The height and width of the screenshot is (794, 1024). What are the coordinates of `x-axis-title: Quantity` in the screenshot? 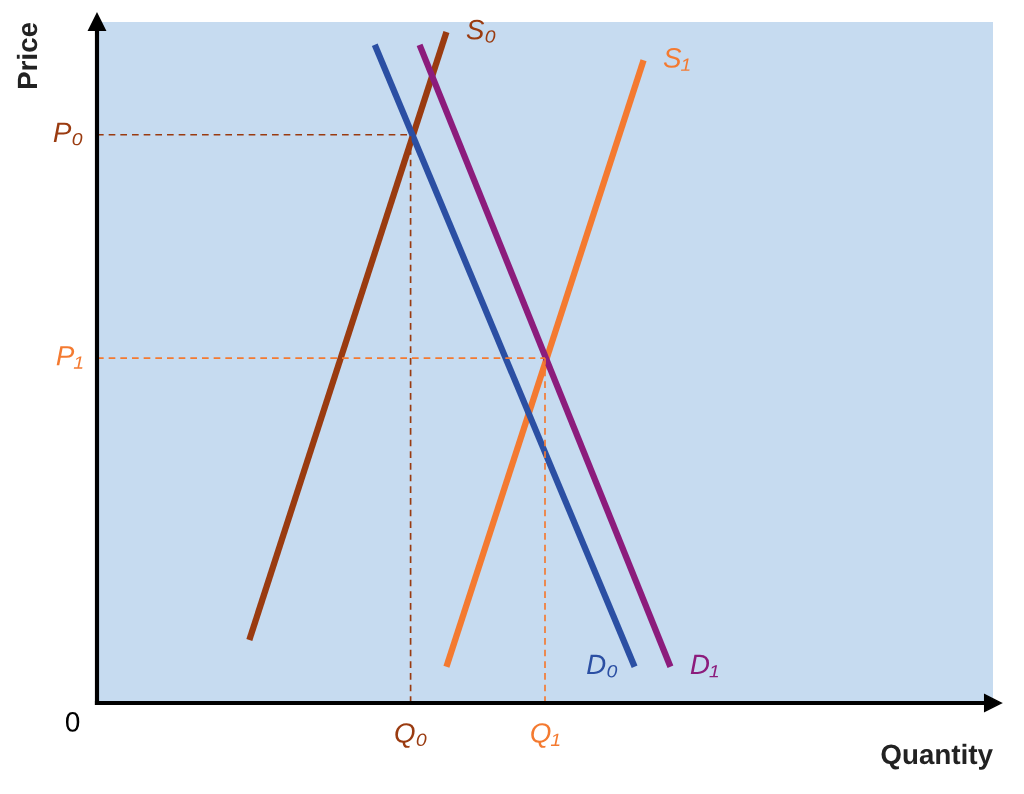 It's located at (937, 756).